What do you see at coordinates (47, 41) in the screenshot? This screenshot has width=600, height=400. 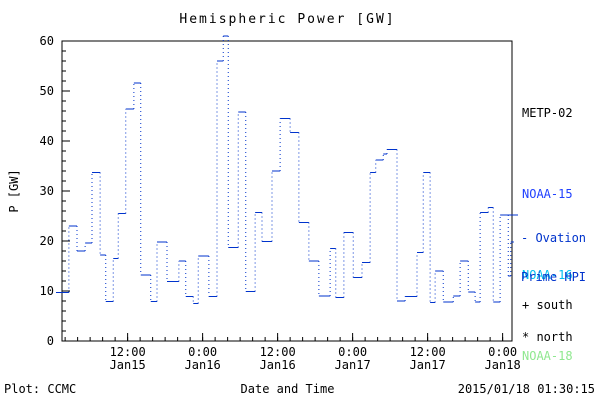 I see `y-axis-tick-label: 60` at bounding box center [47, 41].